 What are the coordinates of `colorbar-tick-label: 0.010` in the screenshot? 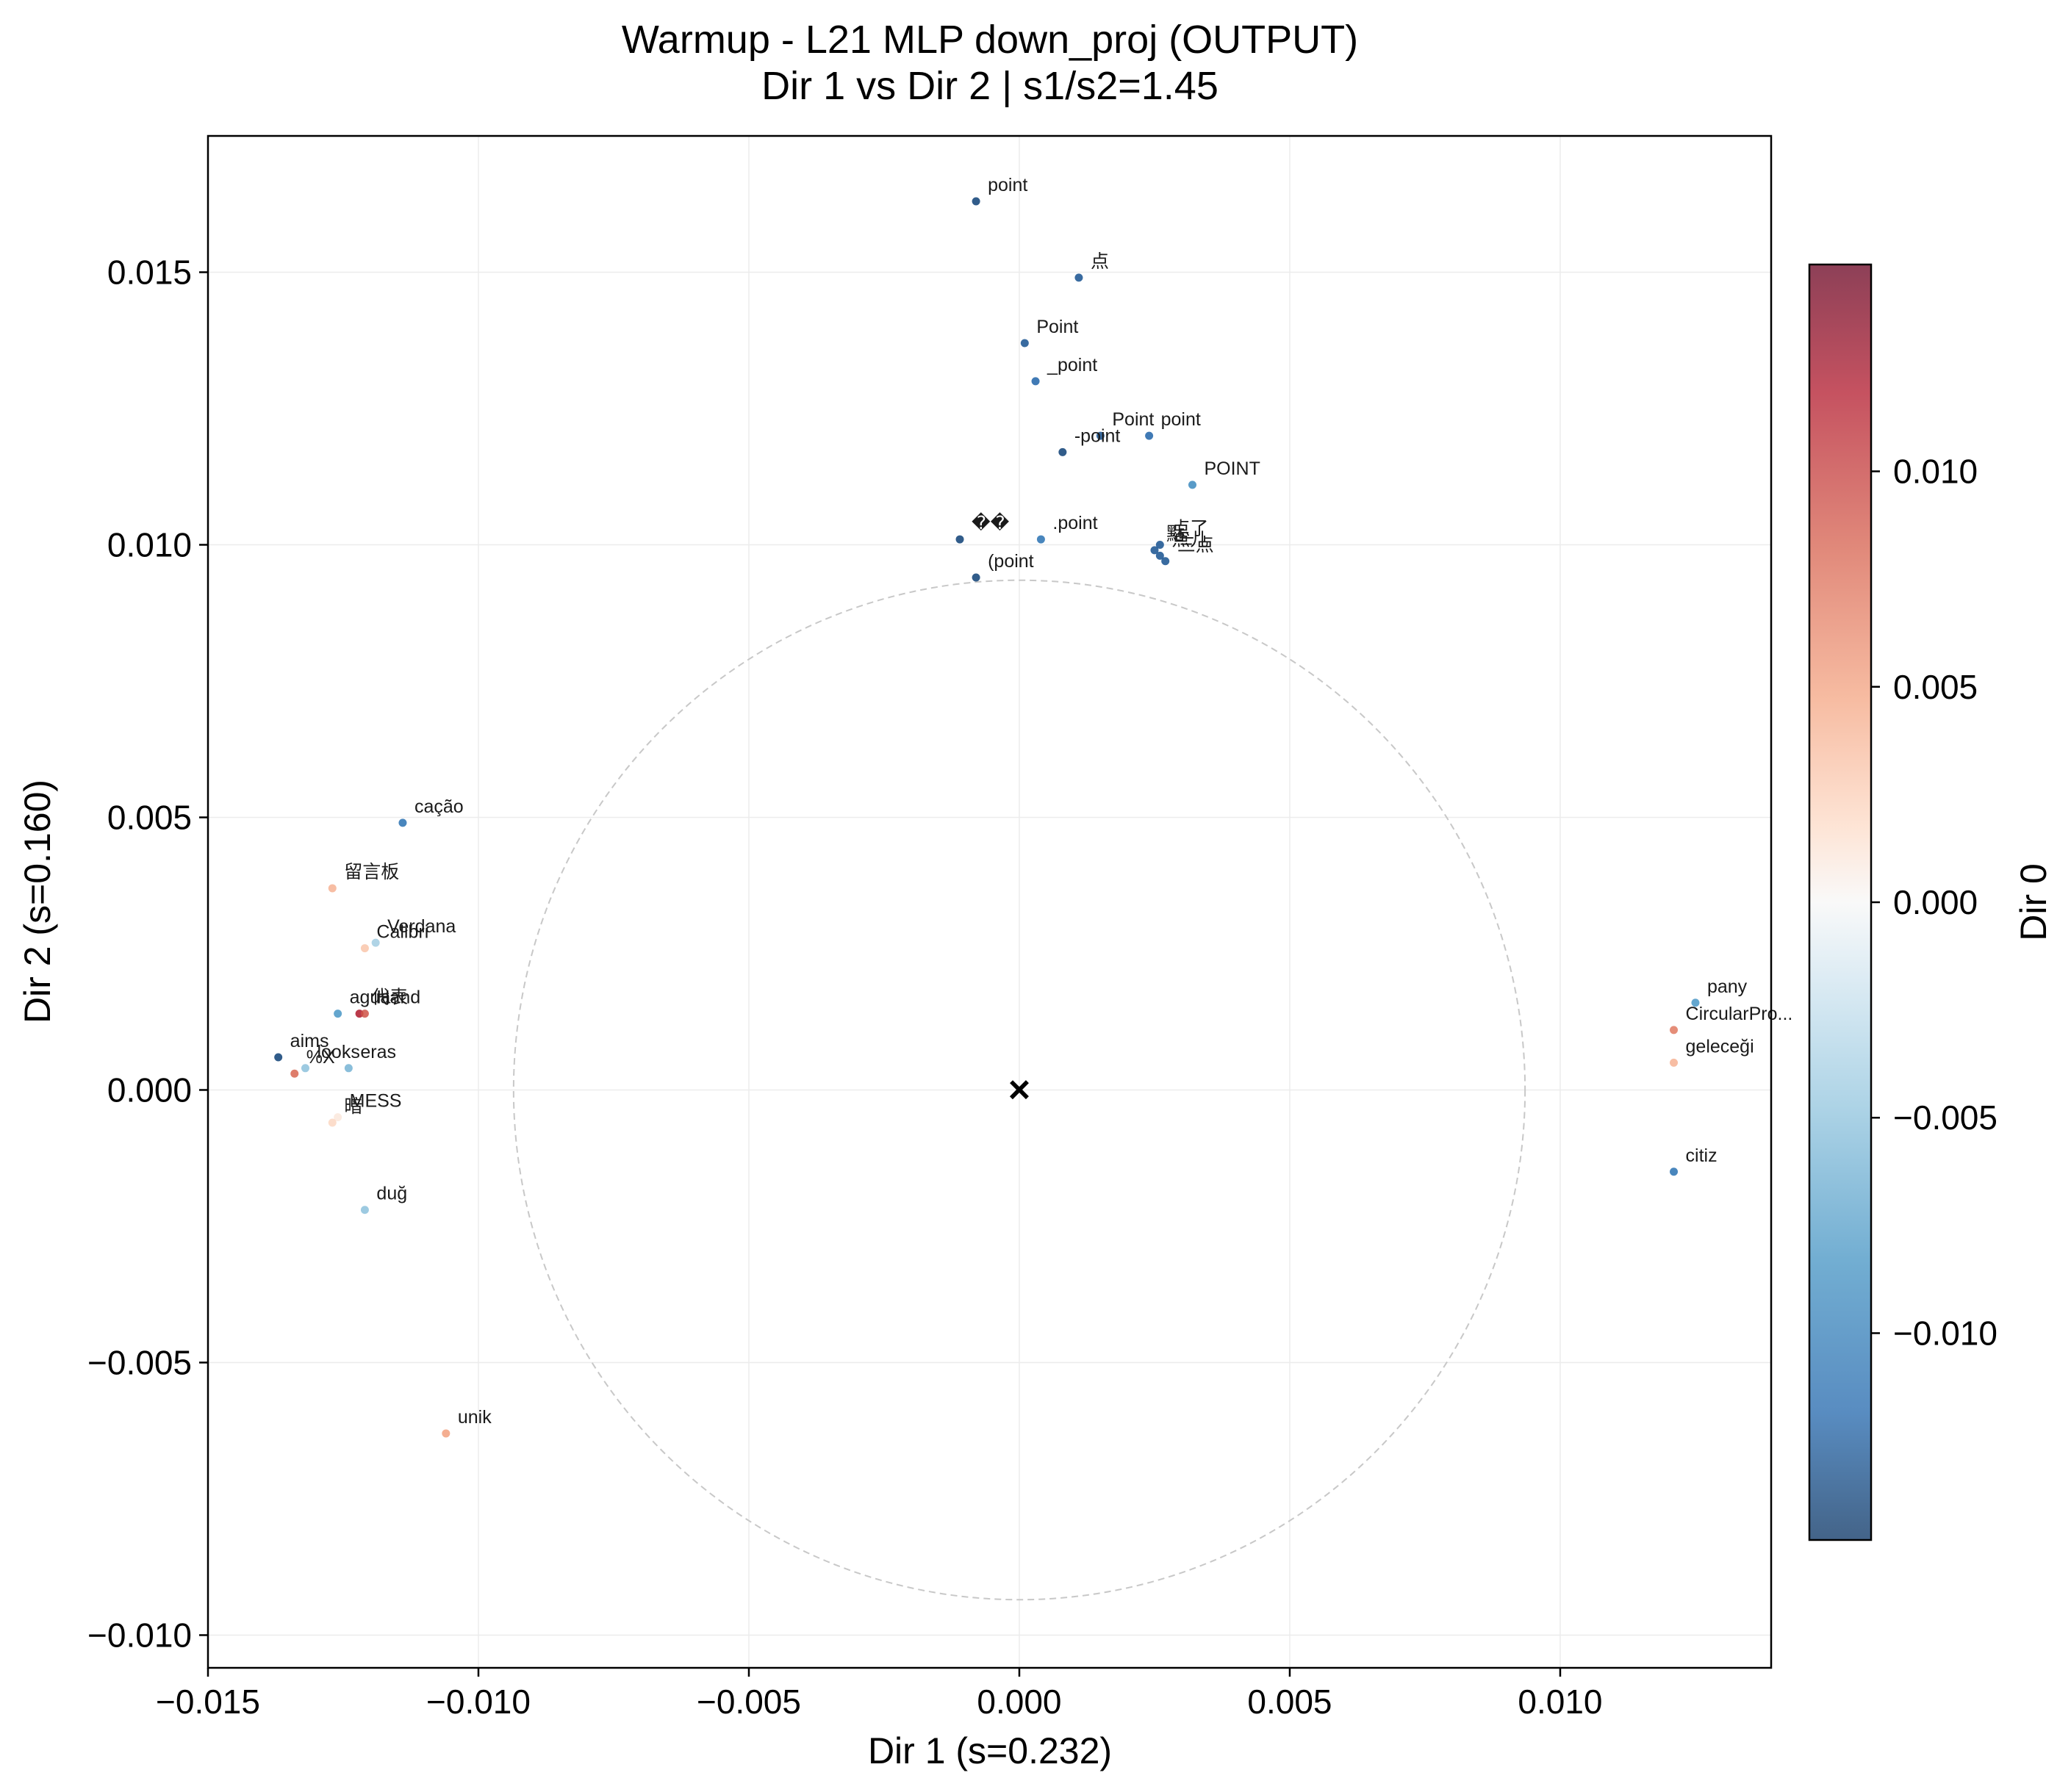 It's located at (1936, 472).